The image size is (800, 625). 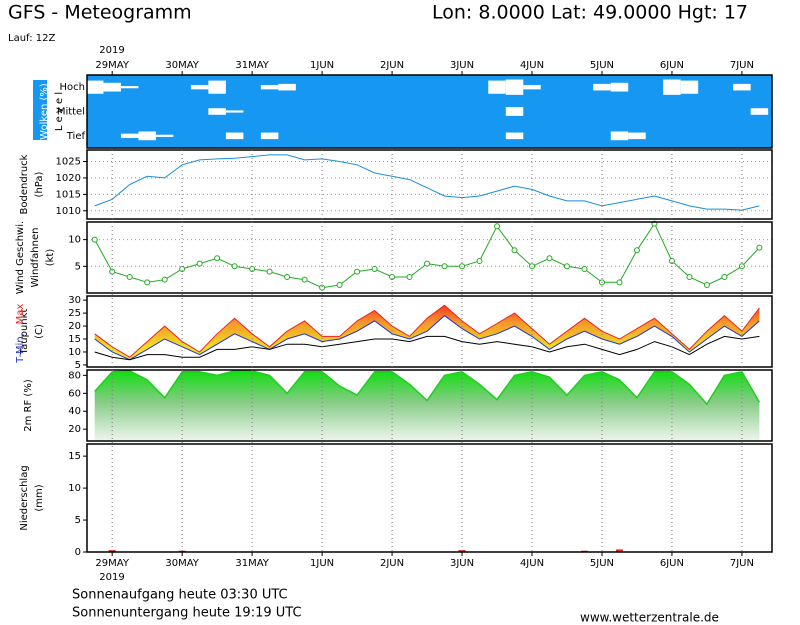 I want to click on area-edge, so click(x=427, y=388).